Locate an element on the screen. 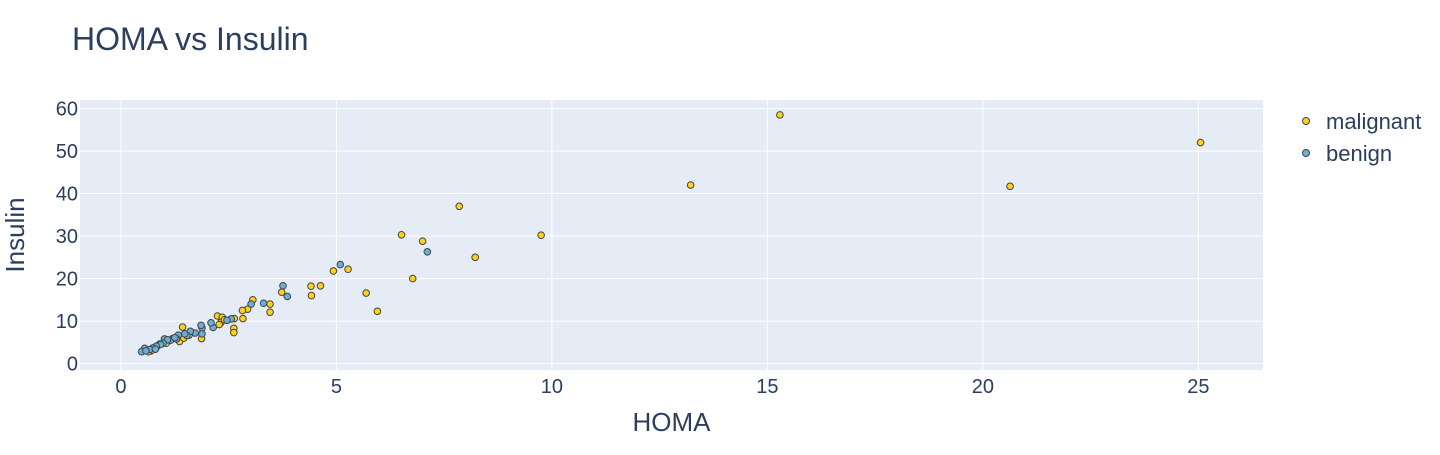 Image resolution: width=1440 pixels, height=455 pixels. legend-item-malignant: malignant is located at coordinates (1362, 121).